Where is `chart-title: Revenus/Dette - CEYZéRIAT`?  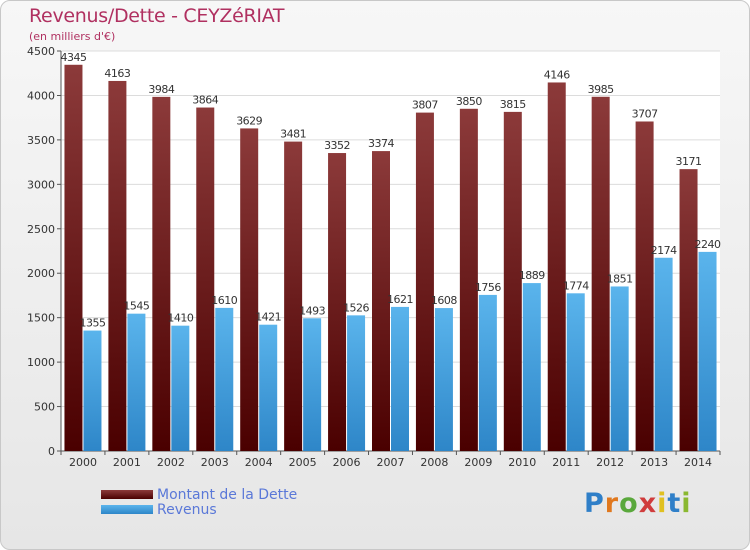 chart-title: Revenus/Dette - CEYZéRIAT is located at coordinates (157, 16).